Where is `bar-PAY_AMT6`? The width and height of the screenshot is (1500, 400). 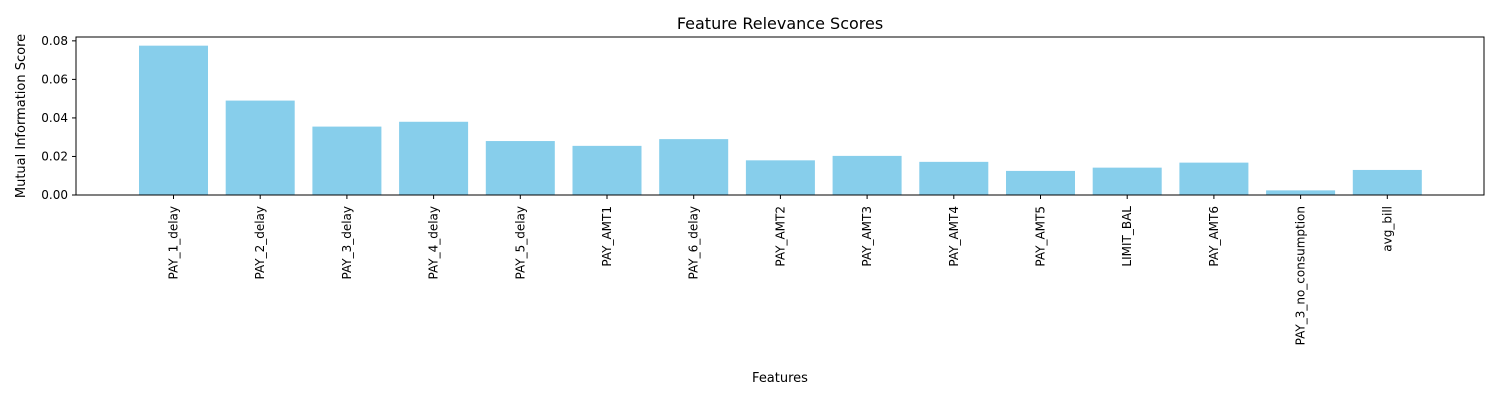
bar-PAY_AMT6 is located at coordinates (1214, 178).